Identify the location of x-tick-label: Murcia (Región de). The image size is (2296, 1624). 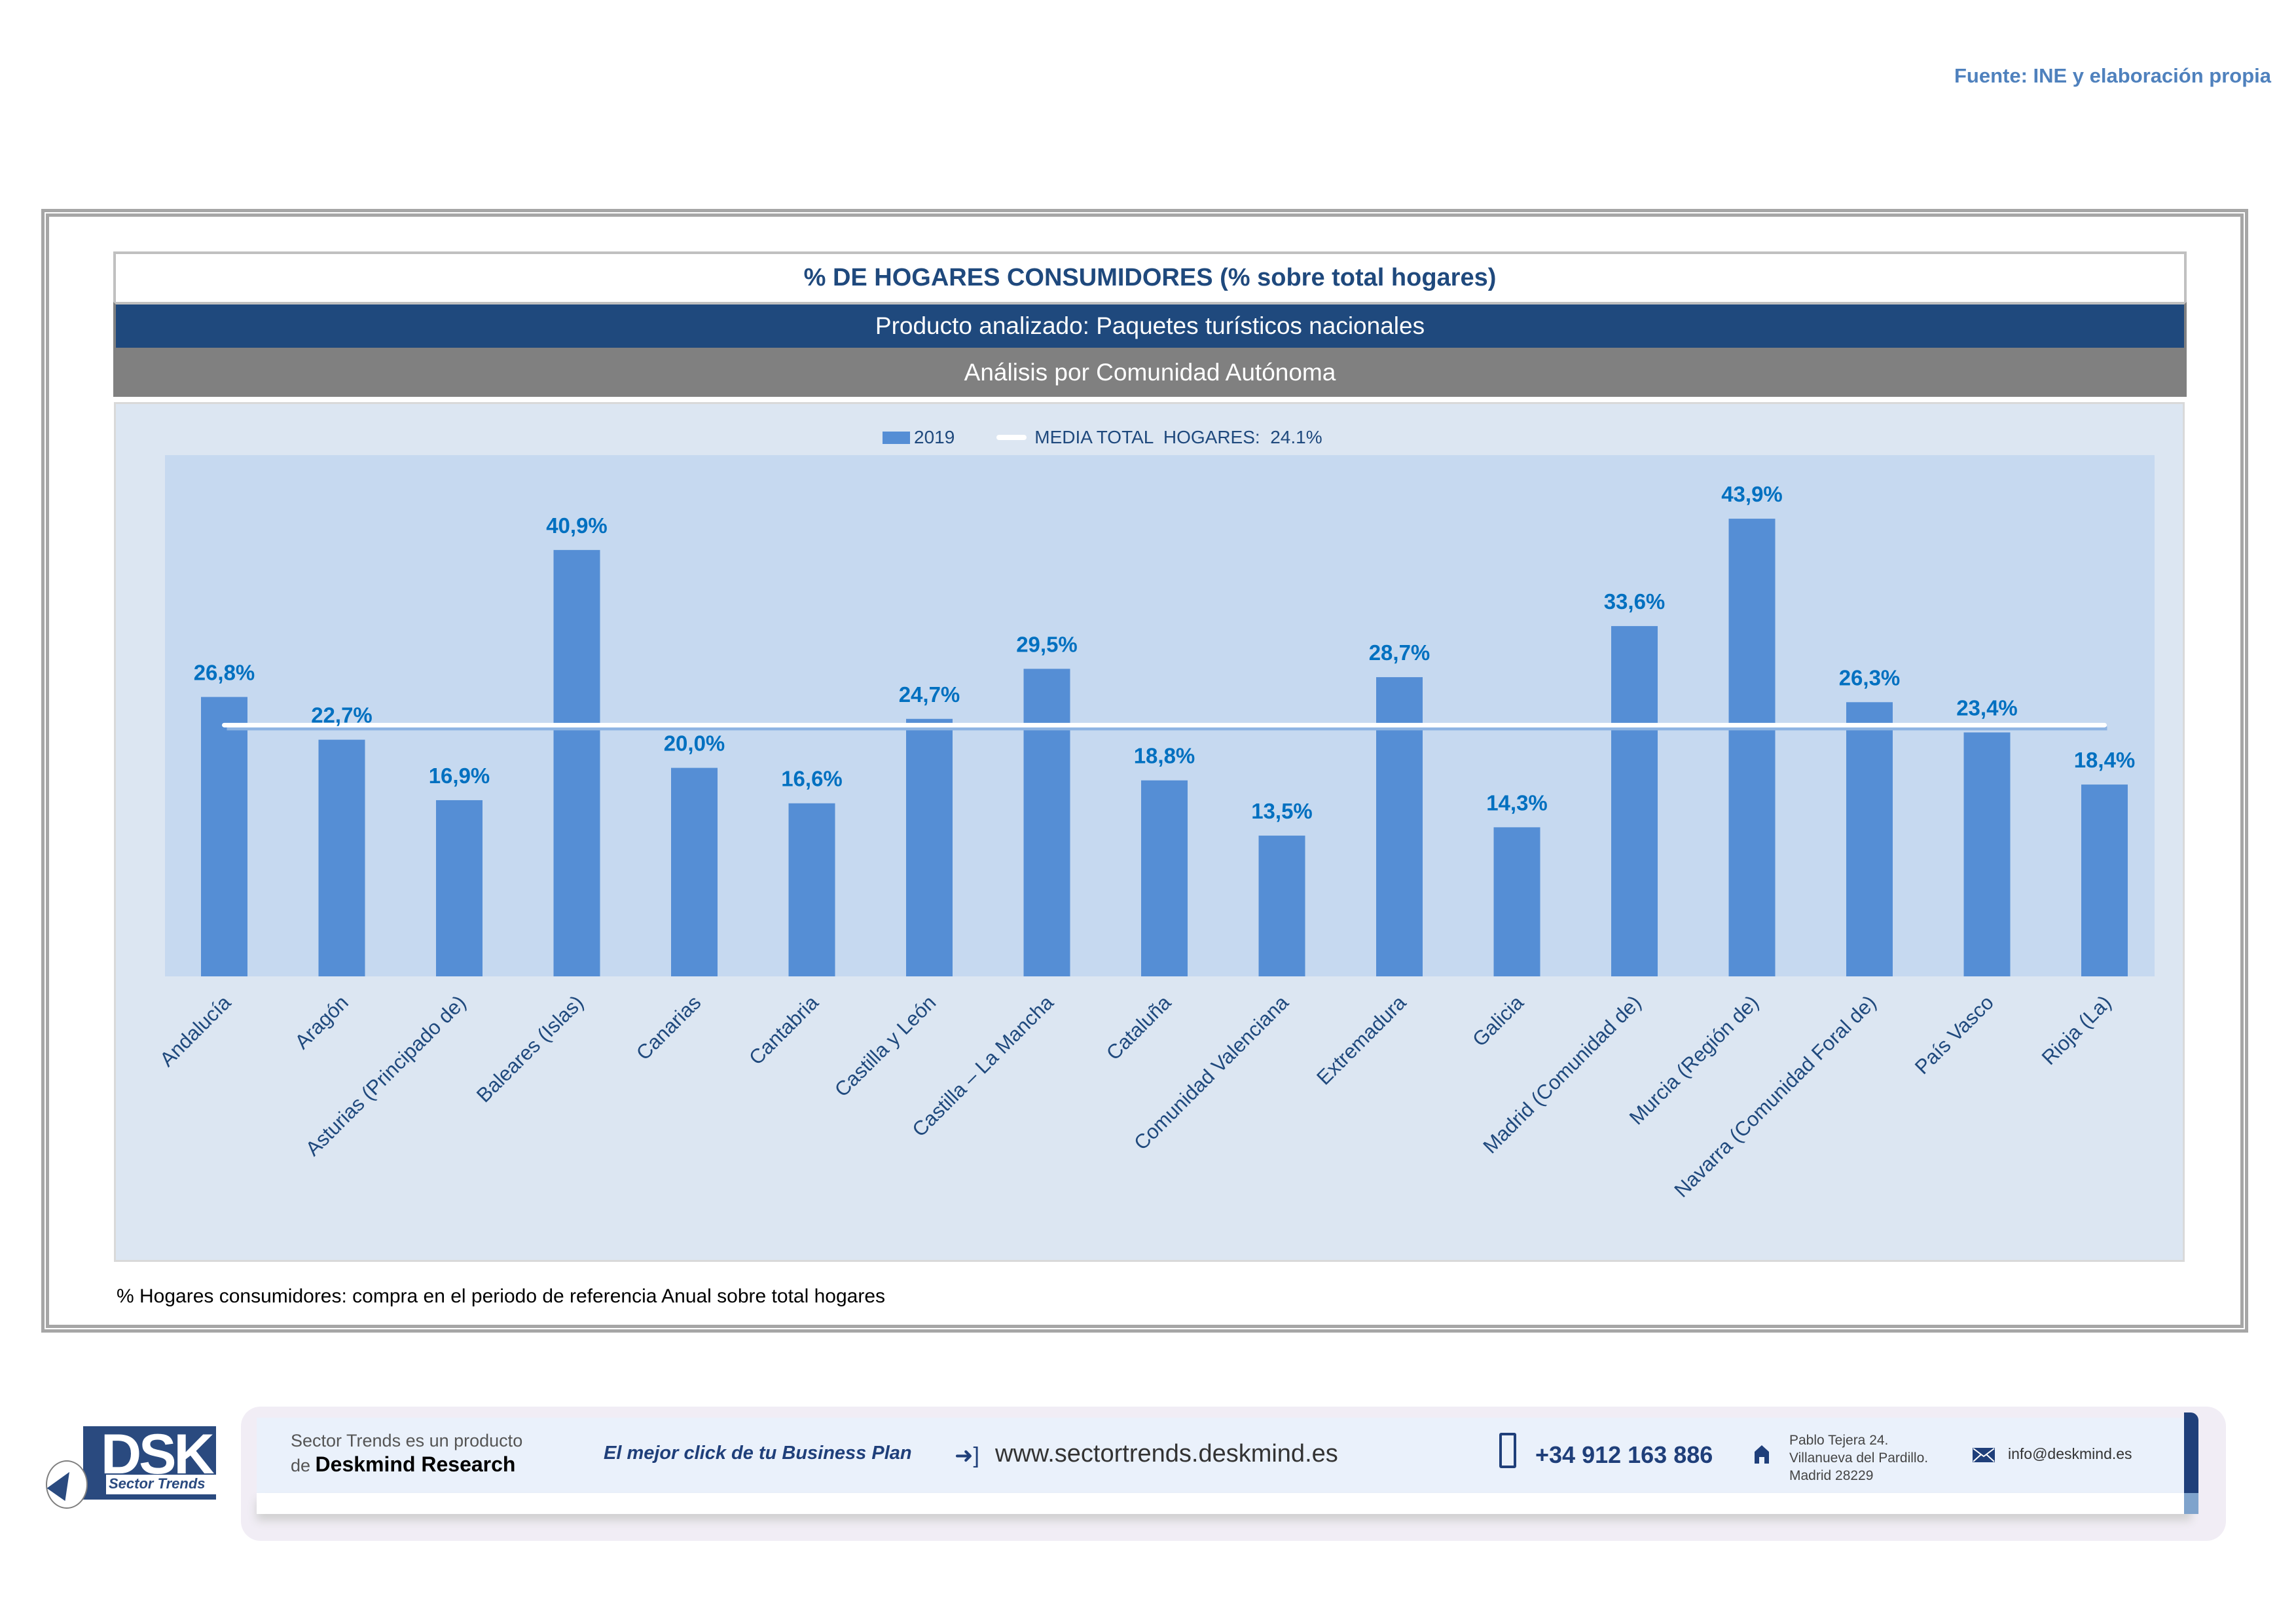
(1694, 1060).